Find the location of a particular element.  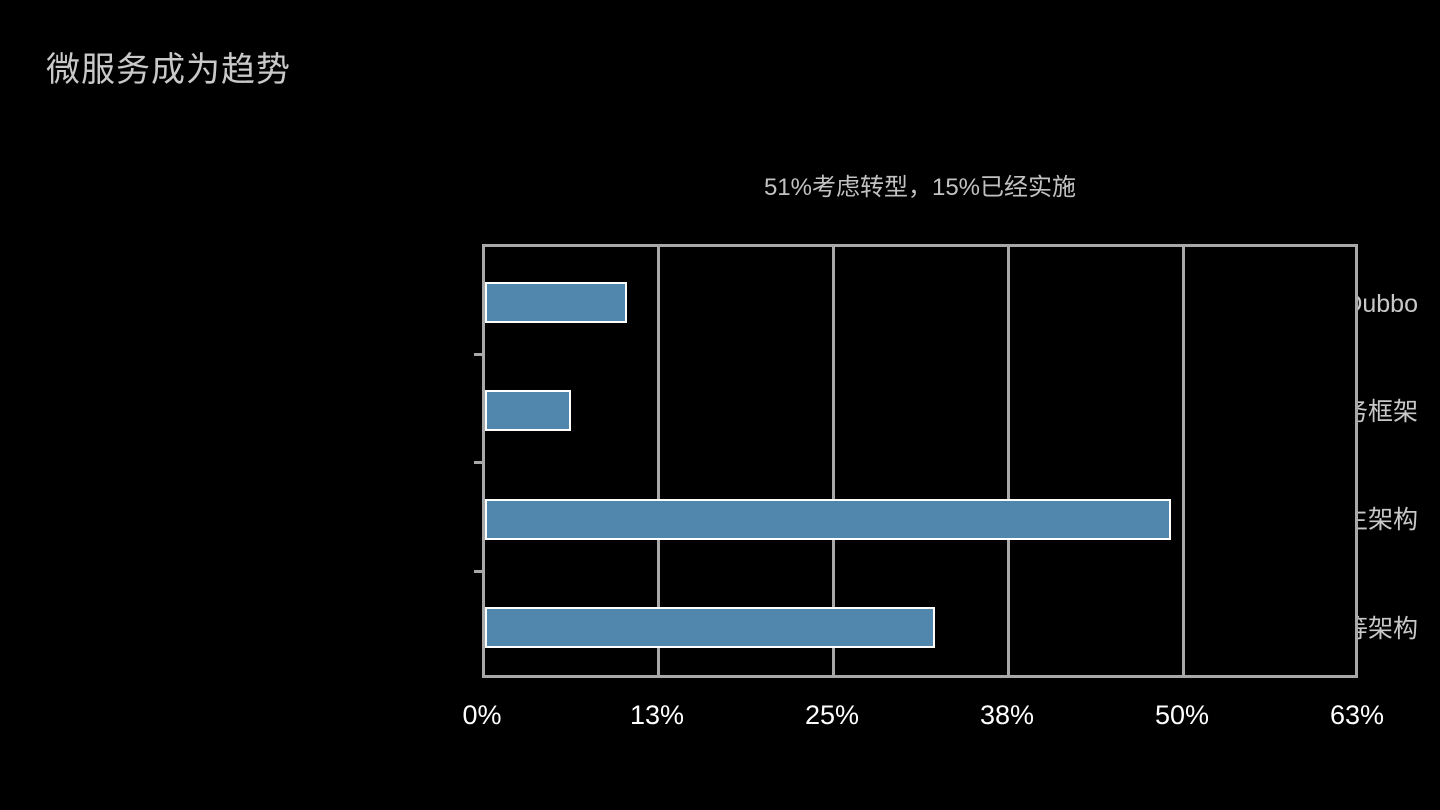

x-axis-tick-label-5: 63% is located at coordinates (1357, 715).